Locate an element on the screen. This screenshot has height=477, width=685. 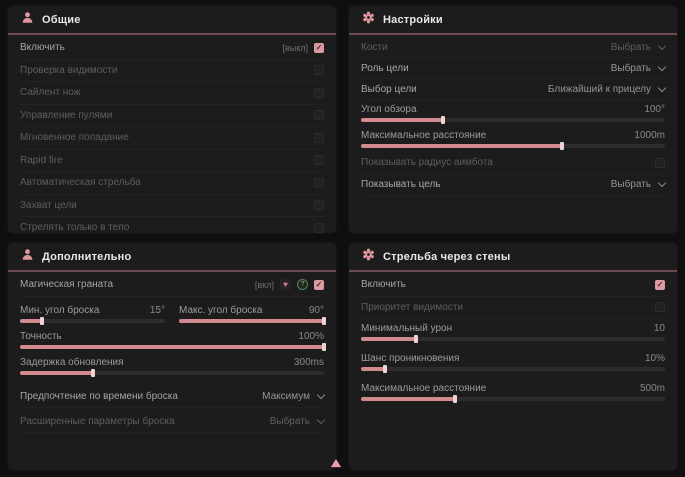
row-silent-knife: Сайлент нож is located at coordinates (172, 93).